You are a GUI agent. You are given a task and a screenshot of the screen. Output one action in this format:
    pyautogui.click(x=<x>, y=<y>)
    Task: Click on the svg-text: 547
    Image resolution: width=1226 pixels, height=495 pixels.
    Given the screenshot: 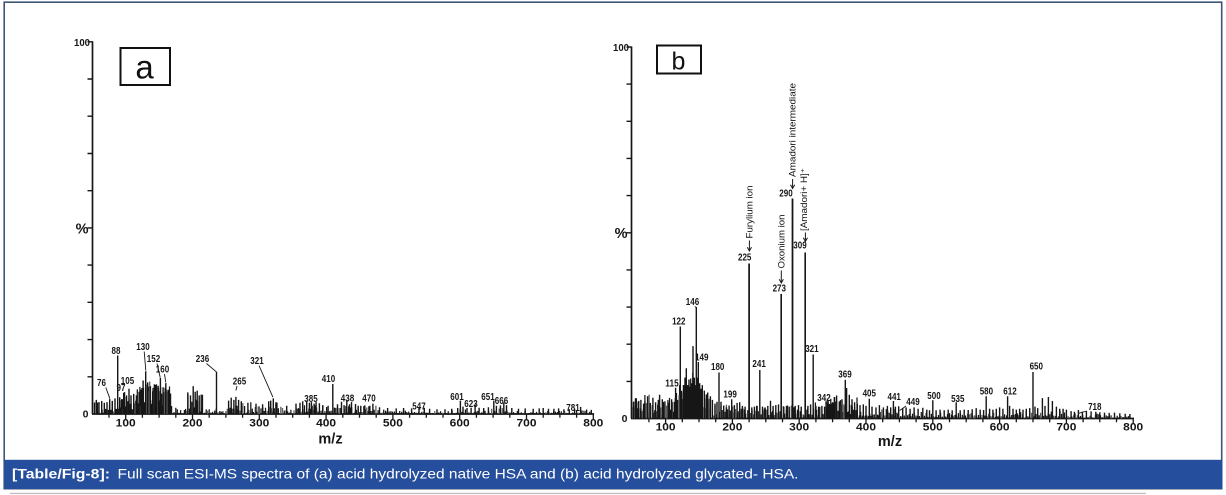 What is the action you would take?
    pyautogui.click(x=419, y=407)
    